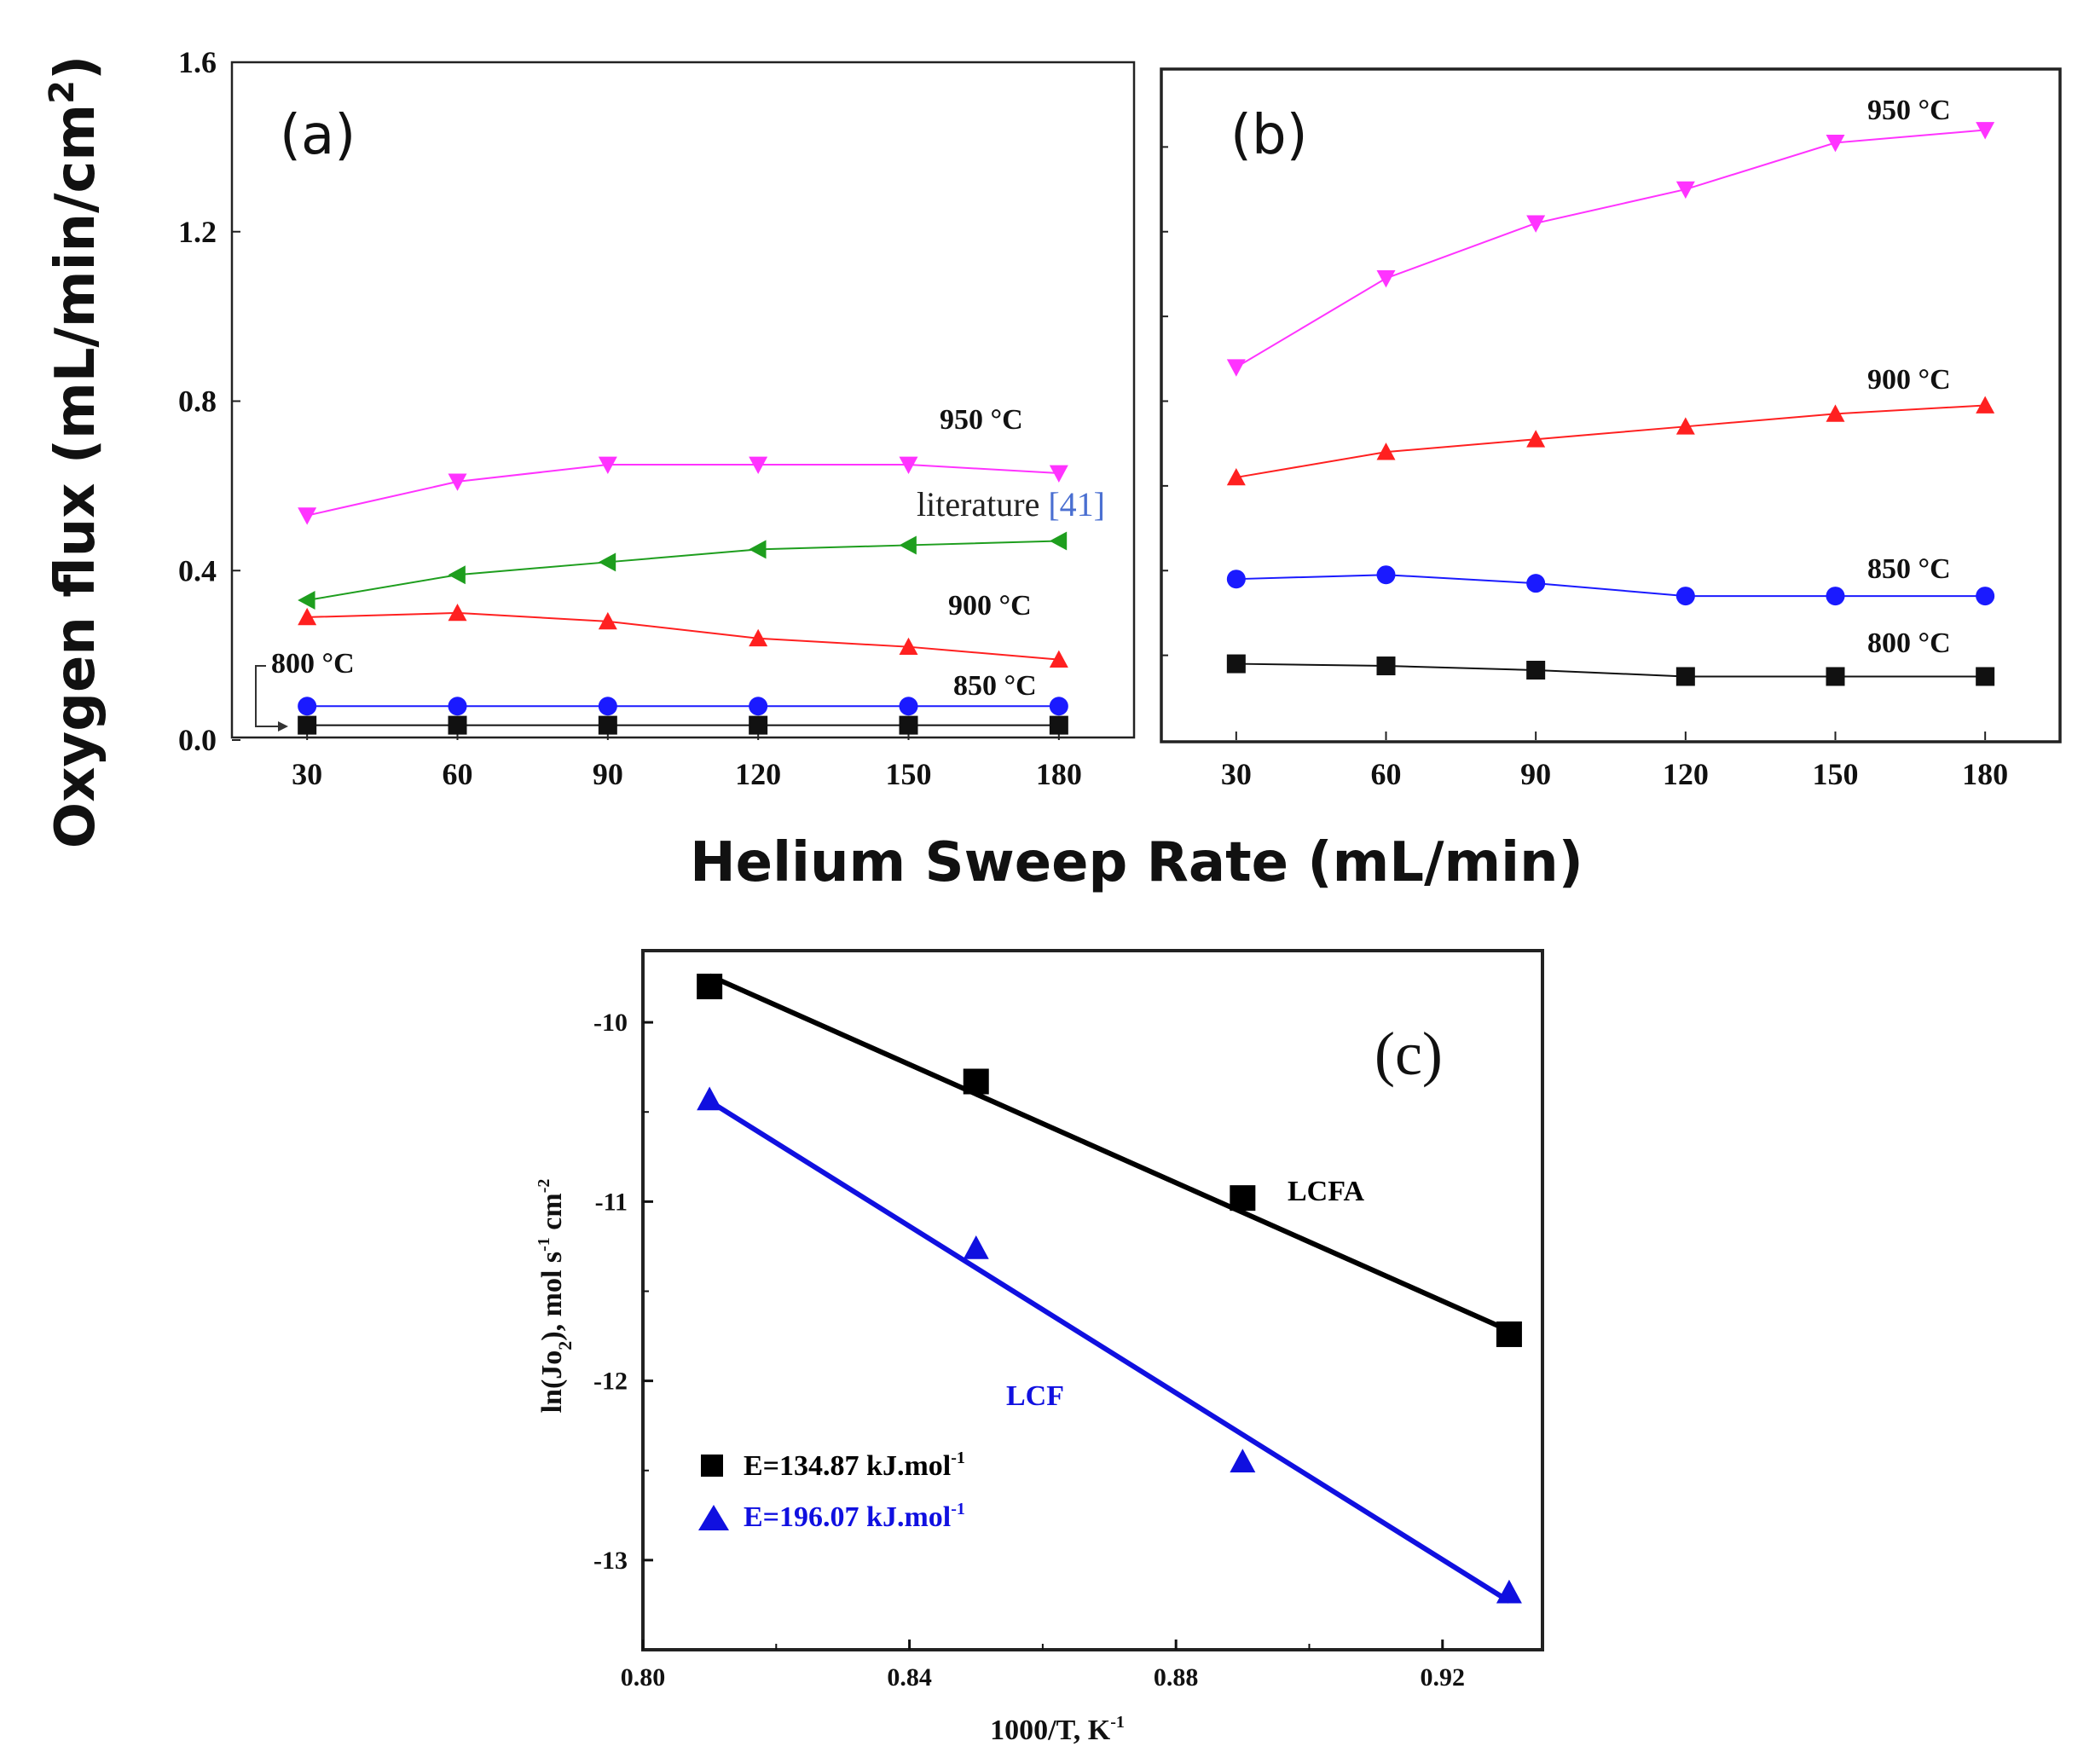  I want to click on panel-c-x-axis-title-text: 1000/T, K, so click(1050, 1730).